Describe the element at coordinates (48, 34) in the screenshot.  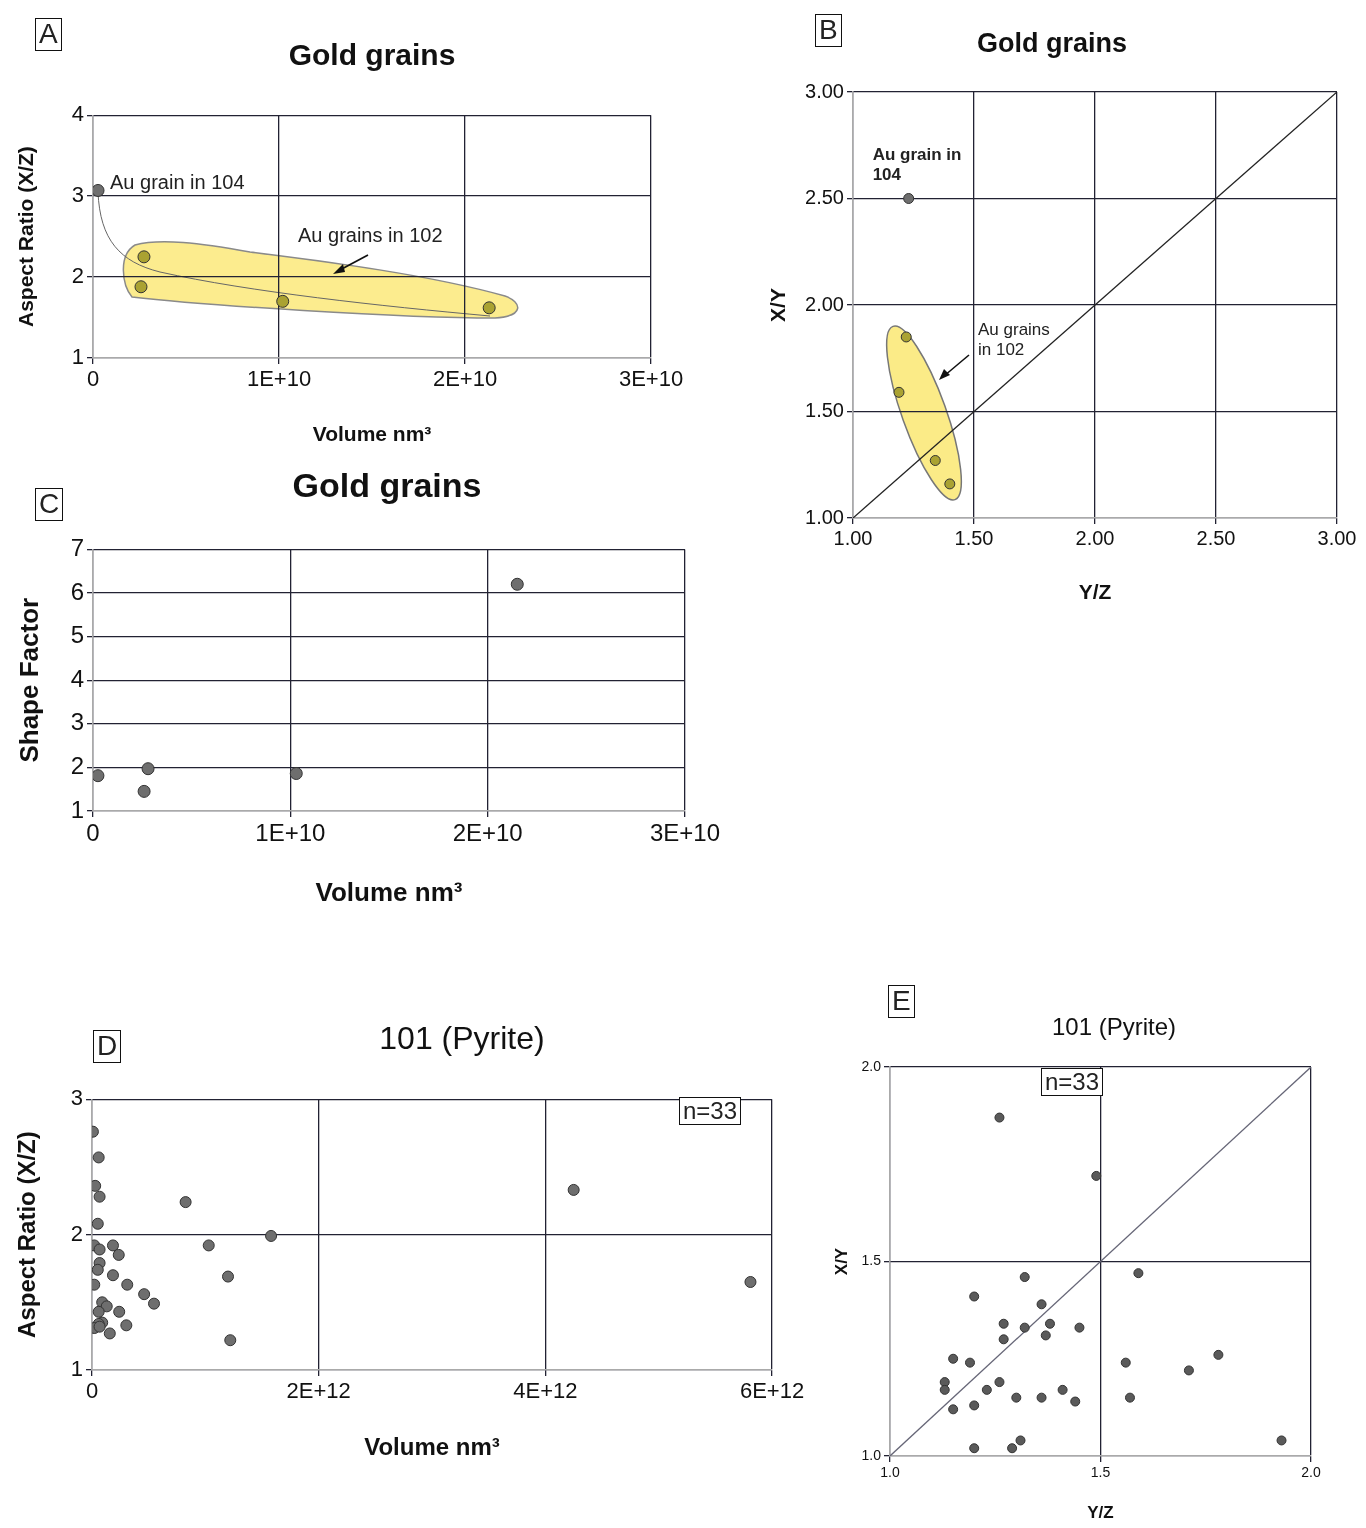
I see `text: A` at that location.